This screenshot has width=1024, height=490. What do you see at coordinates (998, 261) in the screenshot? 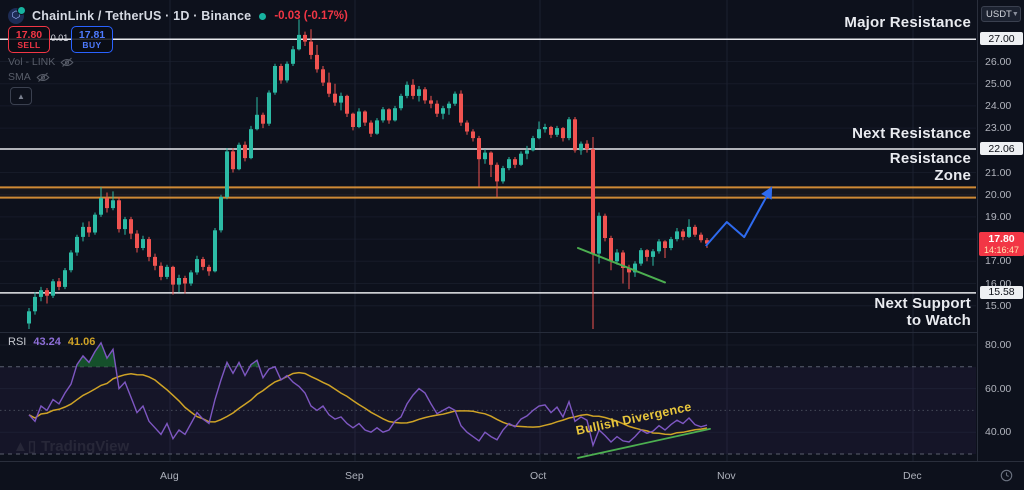
I see `price-tick: 17.00` at bounding box center [998, 261].